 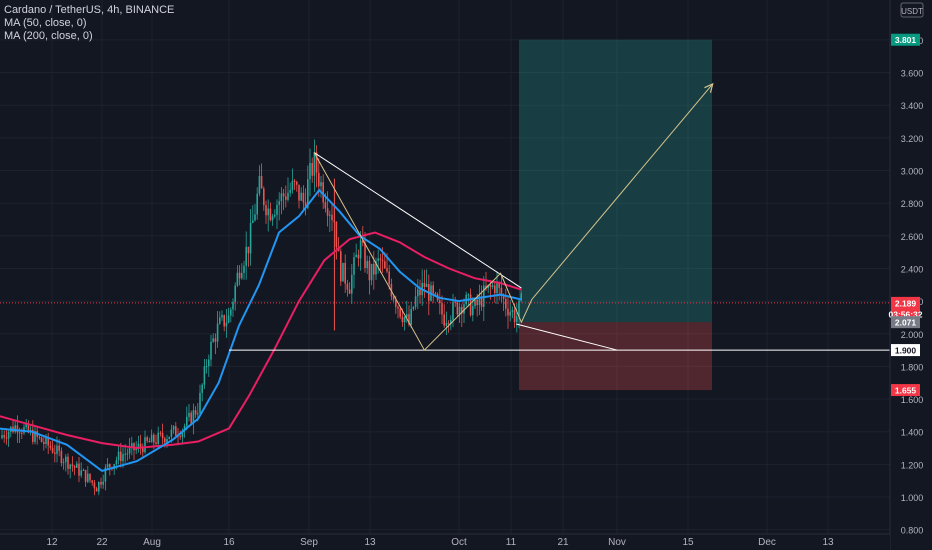 What do you see at coordinates (912, 498) in the screenshot?
I see `y-tick-label: 1.000` at bounding box center [912, 498].